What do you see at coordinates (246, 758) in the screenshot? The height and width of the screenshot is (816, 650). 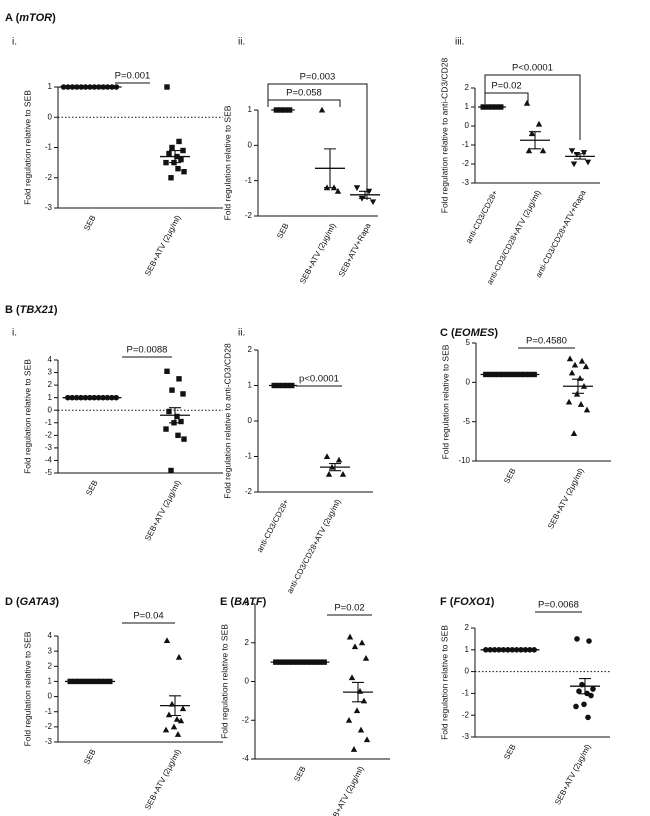 I see `y-tick-label: -4` at bounding box center [246, 758].